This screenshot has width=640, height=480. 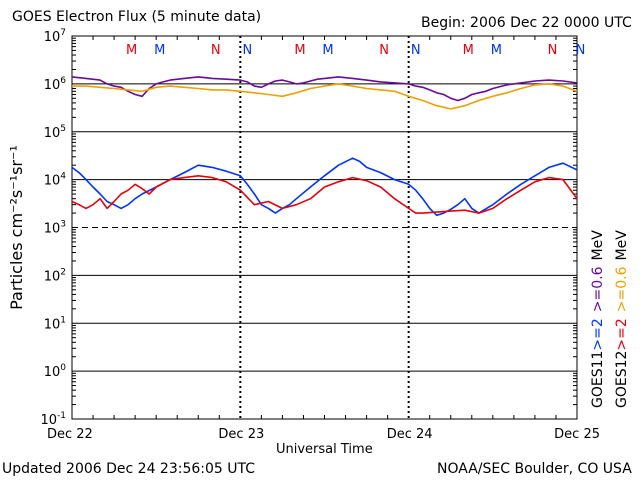 I want to click on y-tick-label: 10⁵, so click(x=55, y=132).